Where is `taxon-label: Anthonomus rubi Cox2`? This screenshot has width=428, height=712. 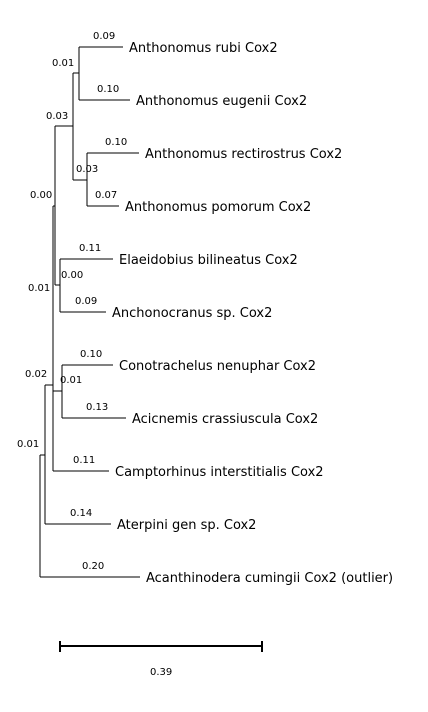 taxon-label: Anthonomus rubi Cox2 is located at coordinates (203, 48).